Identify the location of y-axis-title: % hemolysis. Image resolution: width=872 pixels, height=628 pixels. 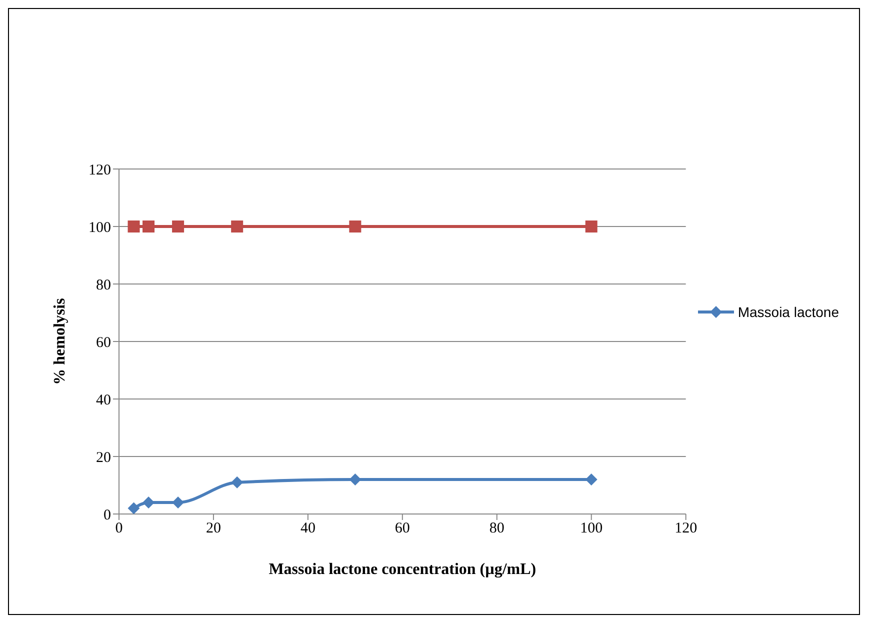
(60, 341).